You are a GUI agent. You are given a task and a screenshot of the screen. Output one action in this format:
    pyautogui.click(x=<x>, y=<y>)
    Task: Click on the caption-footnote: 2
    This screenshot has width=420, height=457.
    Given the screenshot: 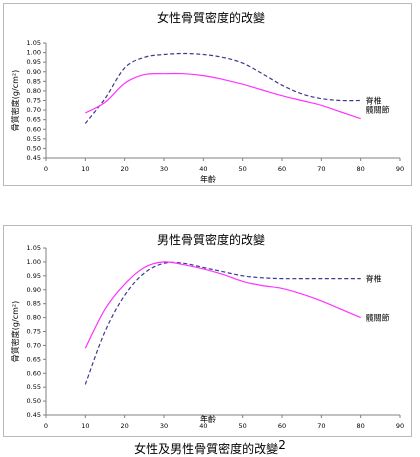 What is the action you would take?
    pyautogui.click(x=282, y=445)
    